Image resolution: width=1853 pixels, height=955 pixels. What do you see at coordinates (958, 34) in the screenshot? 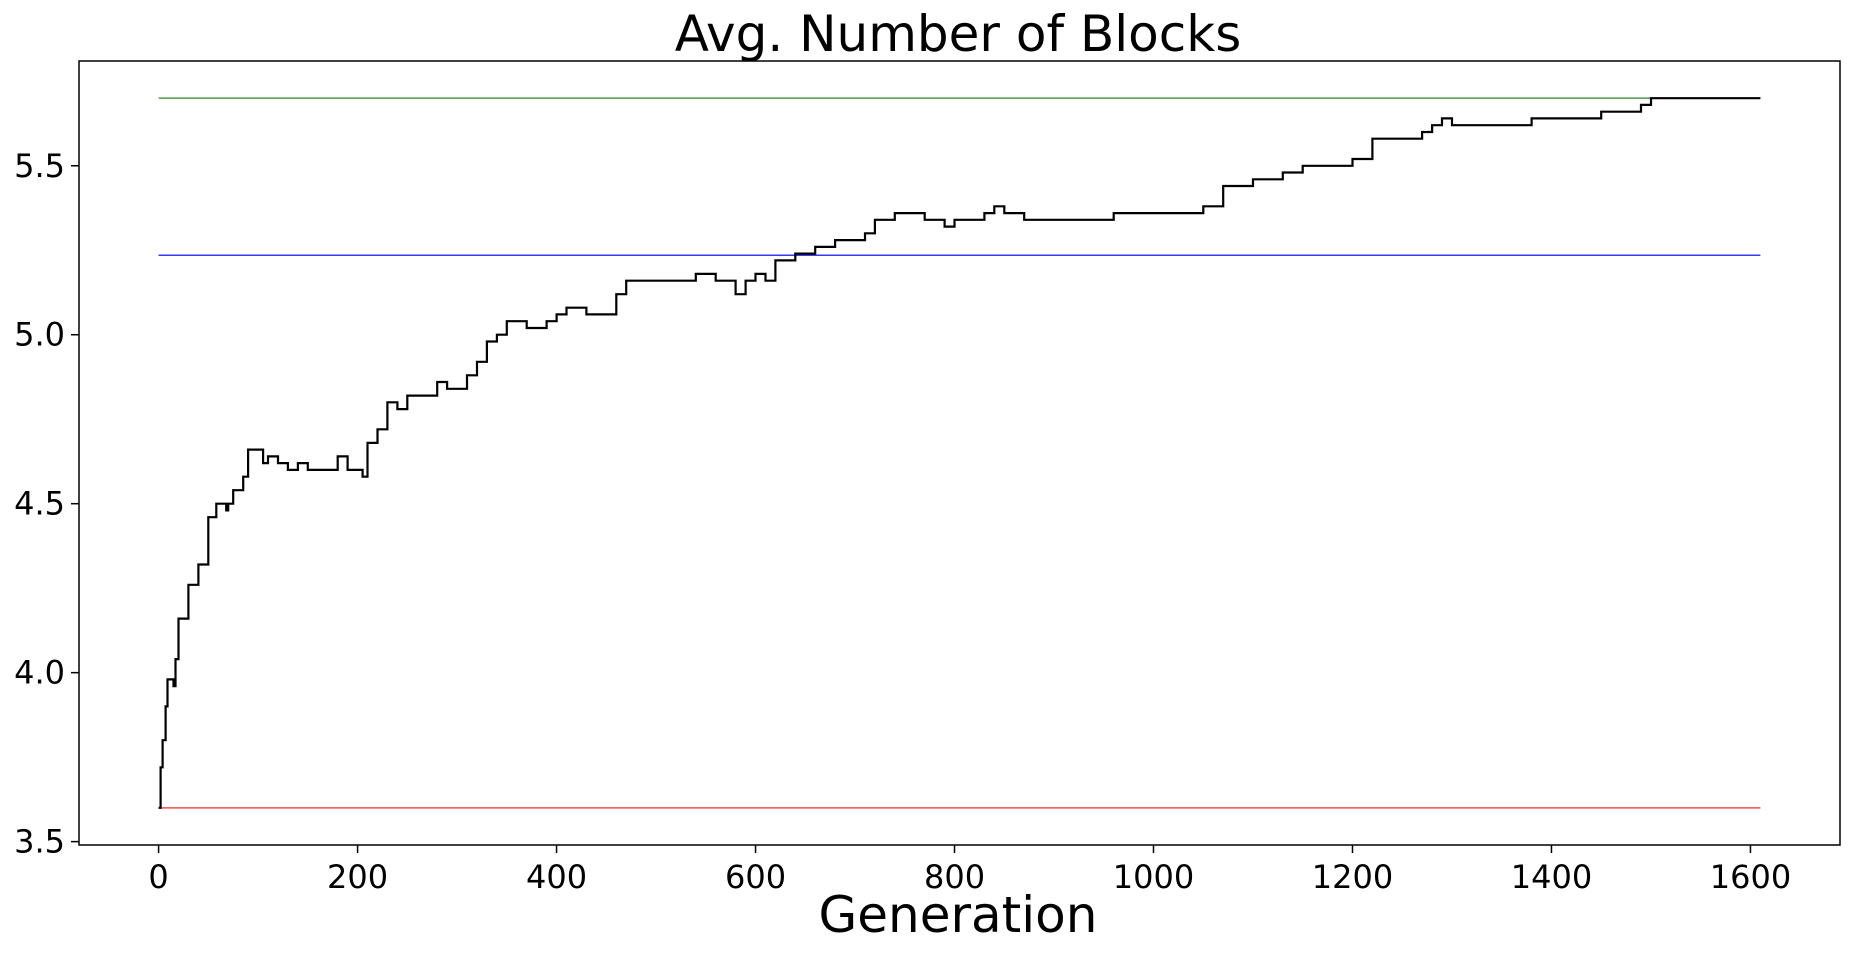
I see `chart-title: Avg. Number of Blocks` at bounding box center [958, 34].